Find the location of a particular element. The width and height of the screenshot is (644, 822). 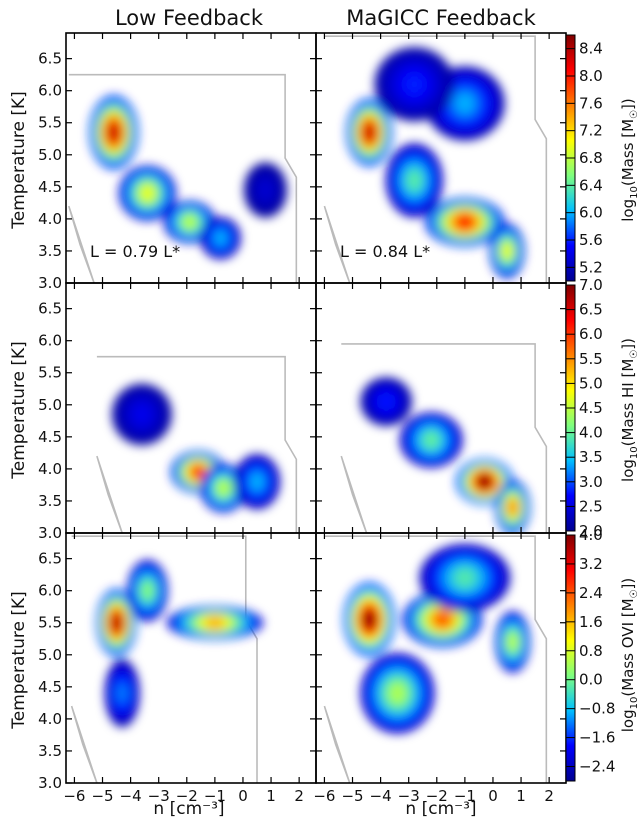

y-axis-label-row2: Temperature [K] is located at coordinates (19, 410).